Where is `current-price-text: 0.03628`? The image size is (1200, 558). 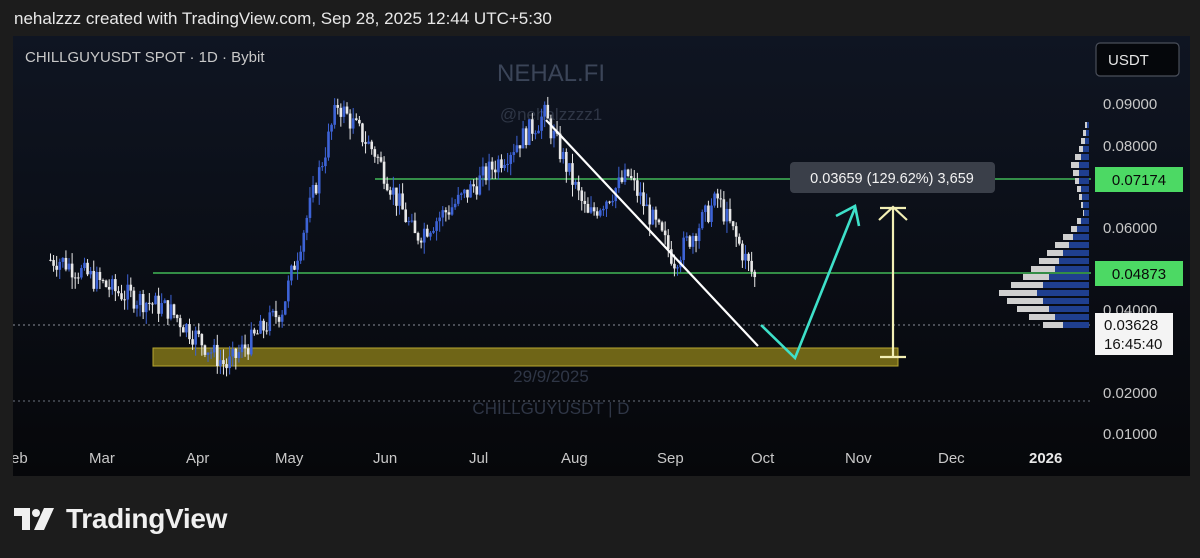 current-price-text: 0.03628 is located at coordinates (1131, 325).